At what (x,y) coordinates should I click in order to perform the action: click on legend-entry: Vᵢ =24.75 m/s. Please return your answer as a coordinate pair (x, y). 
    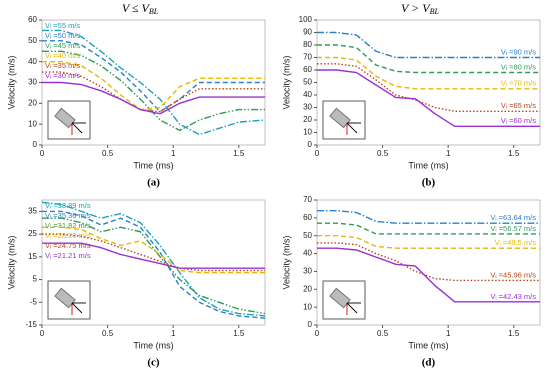
    Looking at the image, I should click on (68, 245).